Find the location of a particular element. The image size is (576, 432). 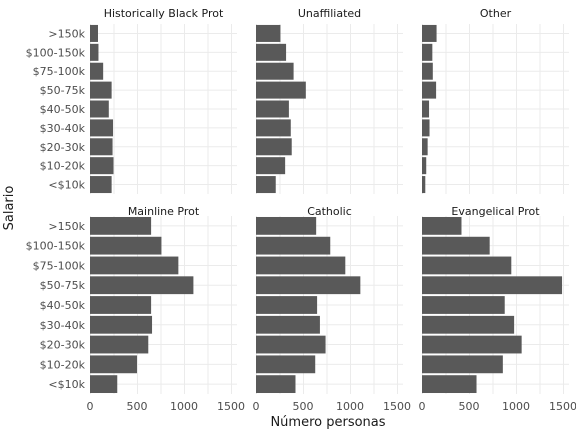

panel-strip-label: Evangelical Prot is located at coordinates (495, 211).